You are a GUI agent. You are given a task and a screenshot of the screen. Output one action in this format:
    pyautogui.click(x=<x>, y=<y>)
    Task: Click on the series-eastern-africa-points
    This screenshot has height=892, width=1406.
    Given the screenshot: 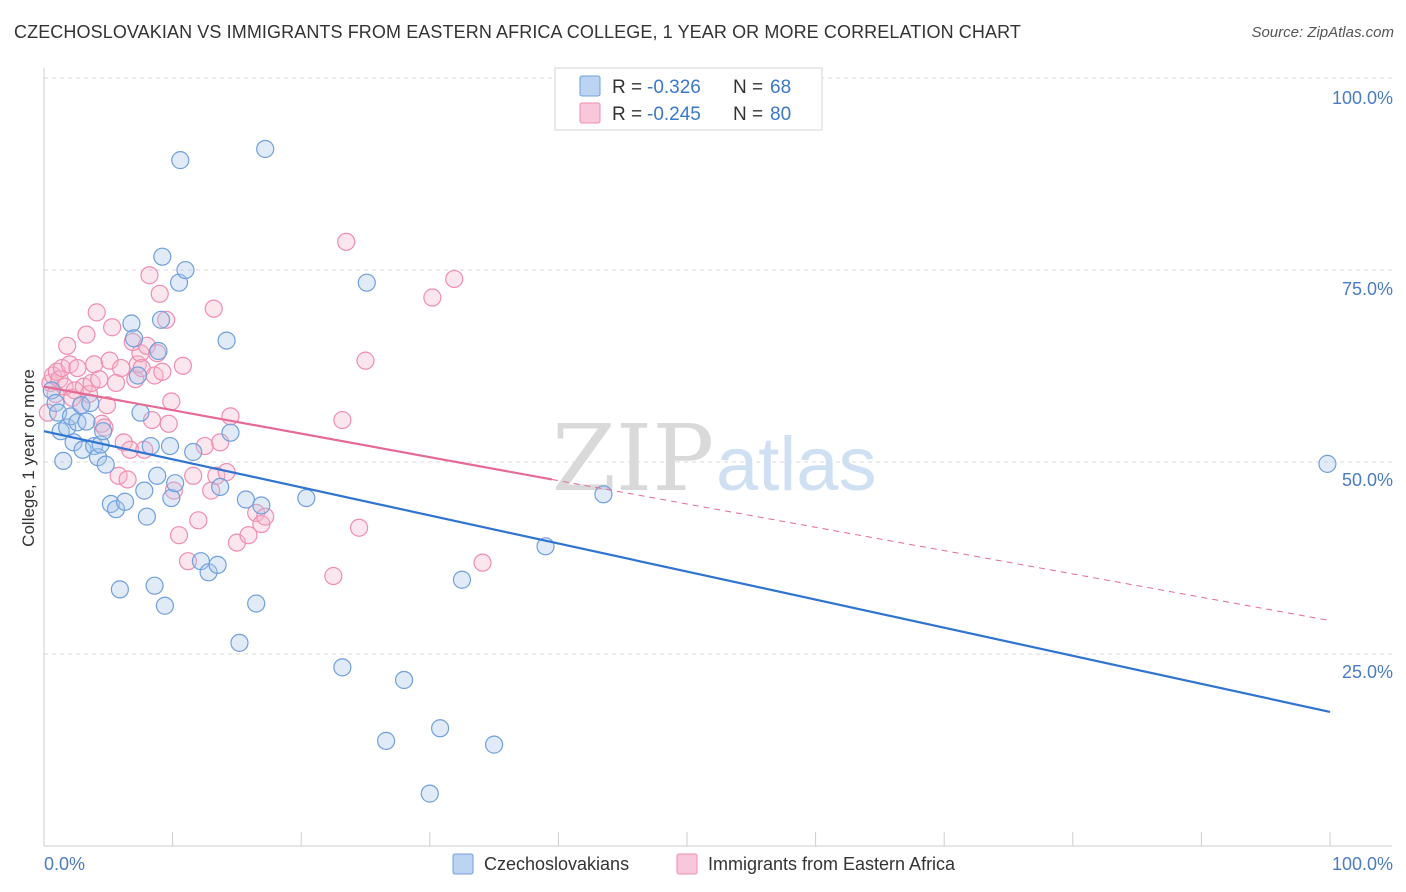 What is the action you would take?
    pyautogui.click(x=265, y=409)
    